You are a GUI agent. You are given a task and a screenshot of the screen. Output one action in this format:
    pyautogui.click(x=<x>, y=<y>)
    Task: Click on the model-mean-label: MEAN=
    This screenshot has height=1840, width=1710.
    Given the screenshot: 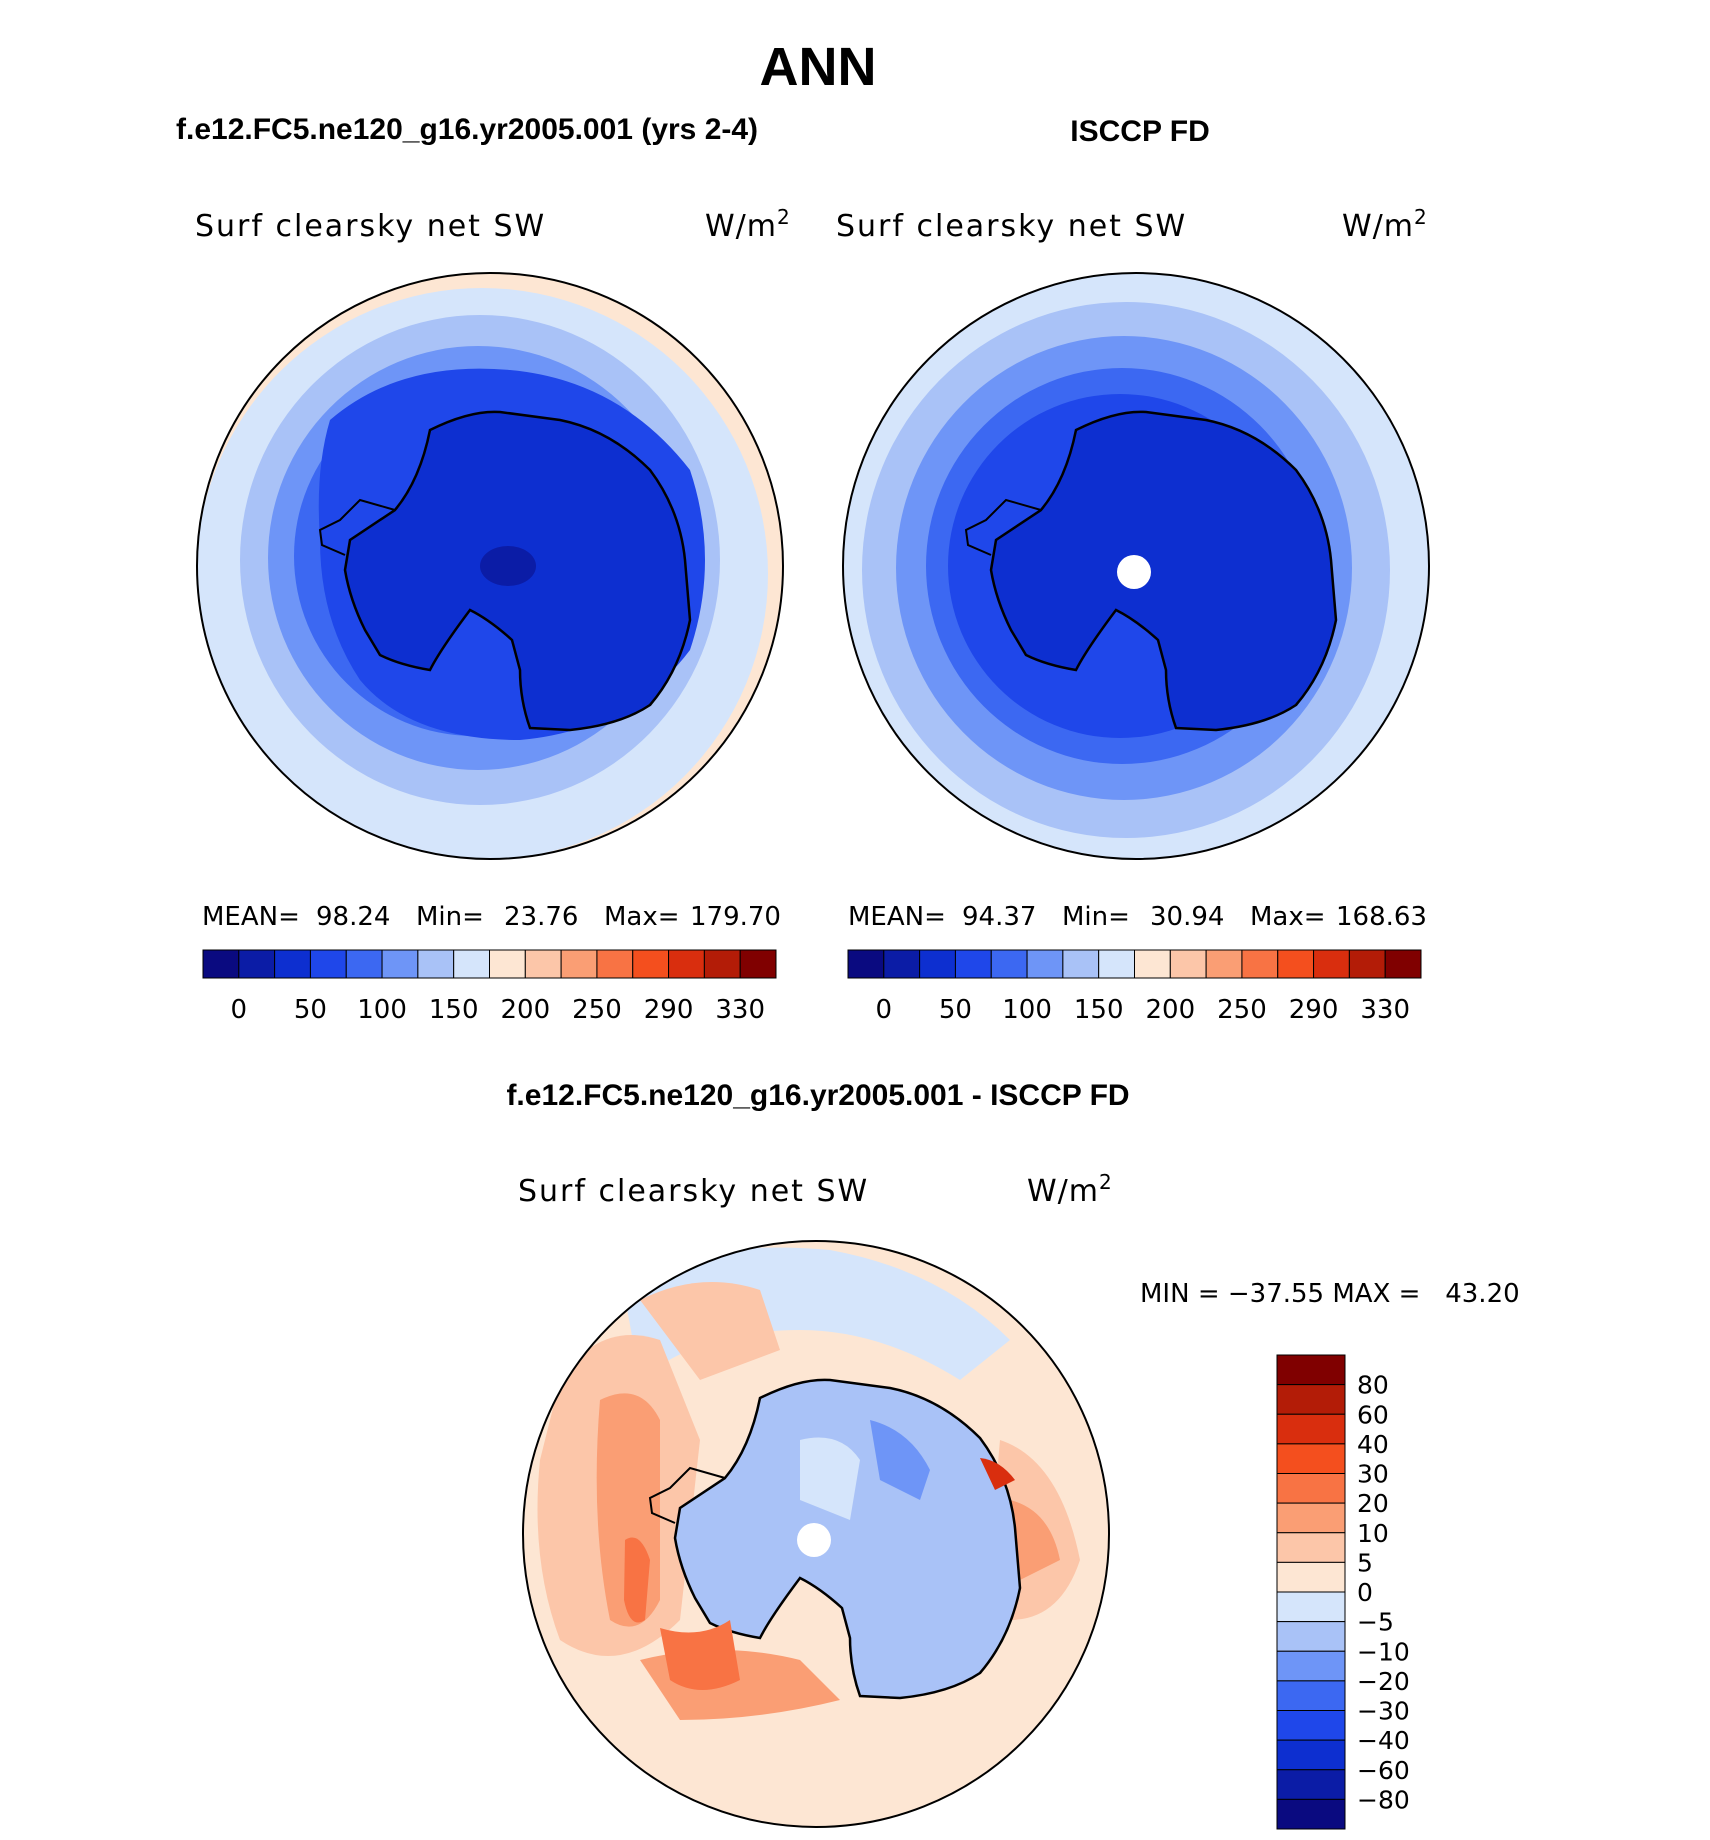 What is the action you would take?
    pyautogui.click(x=251, y=917)
    